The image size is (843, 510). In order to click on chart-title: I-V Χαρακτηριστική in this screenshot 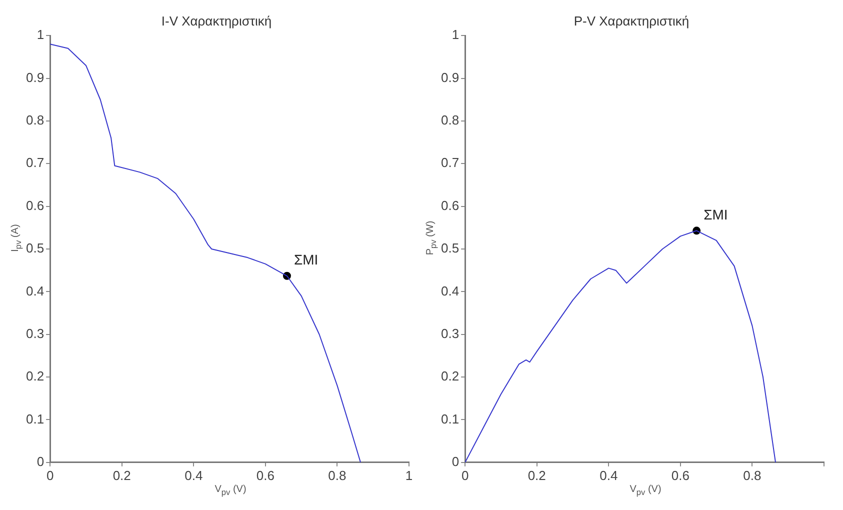, I will do `click(216, 20)`.